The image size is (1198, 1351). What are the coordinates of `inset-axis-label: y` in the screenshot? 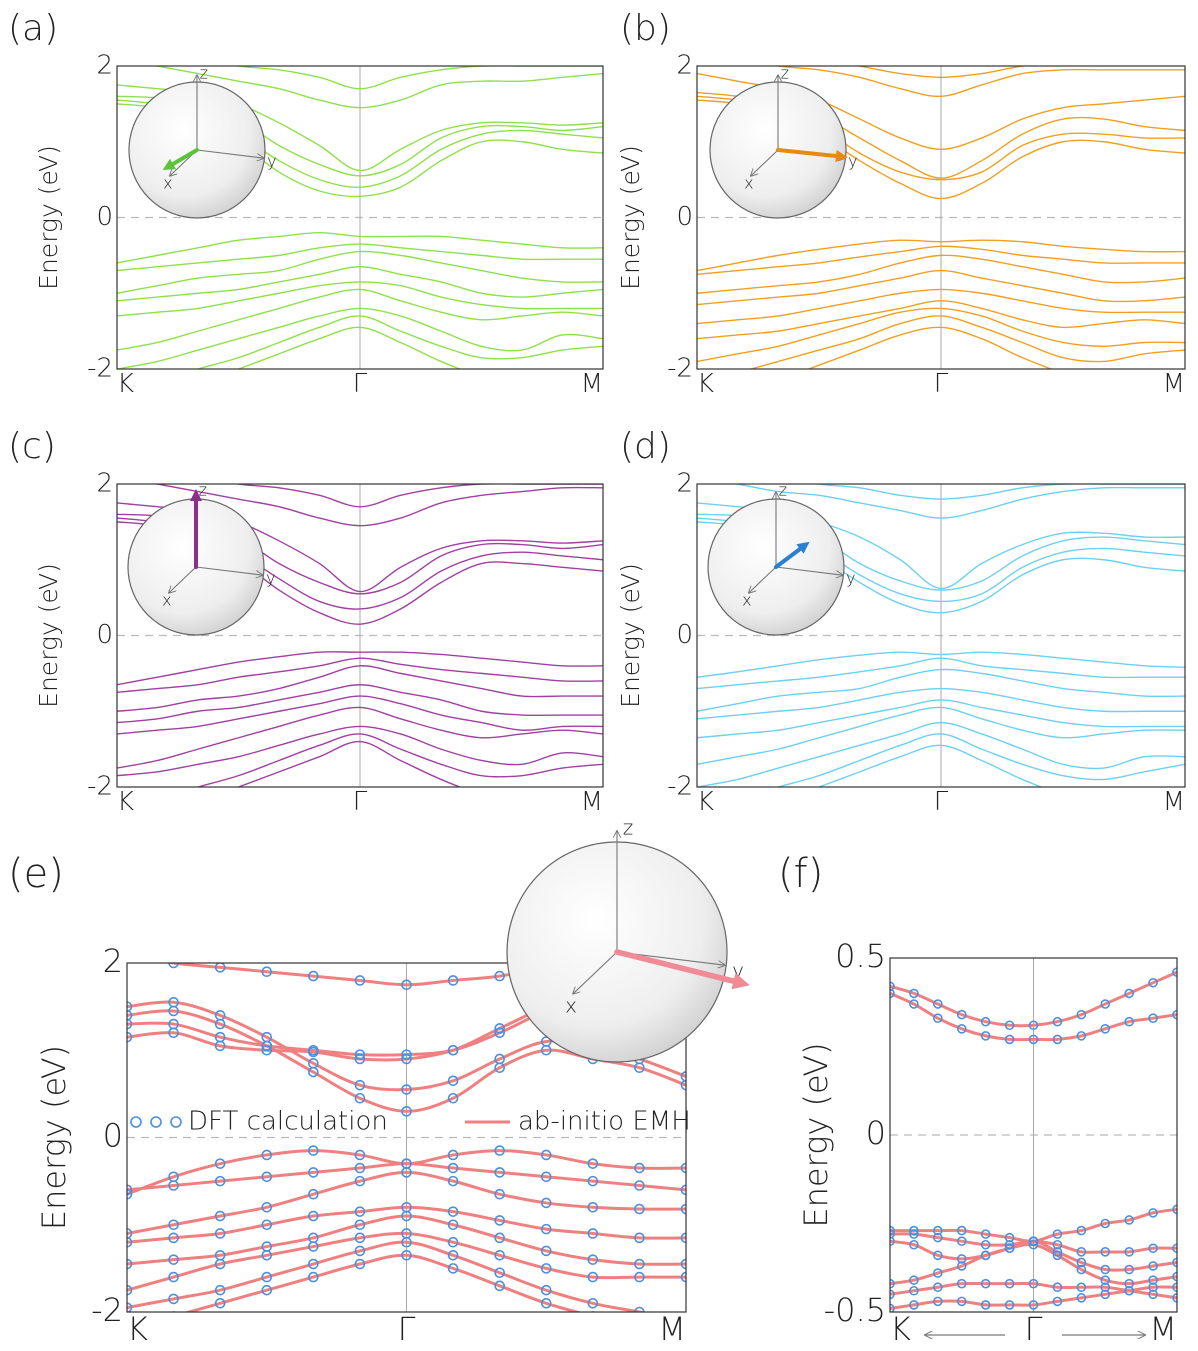 It's located at (271, 161).